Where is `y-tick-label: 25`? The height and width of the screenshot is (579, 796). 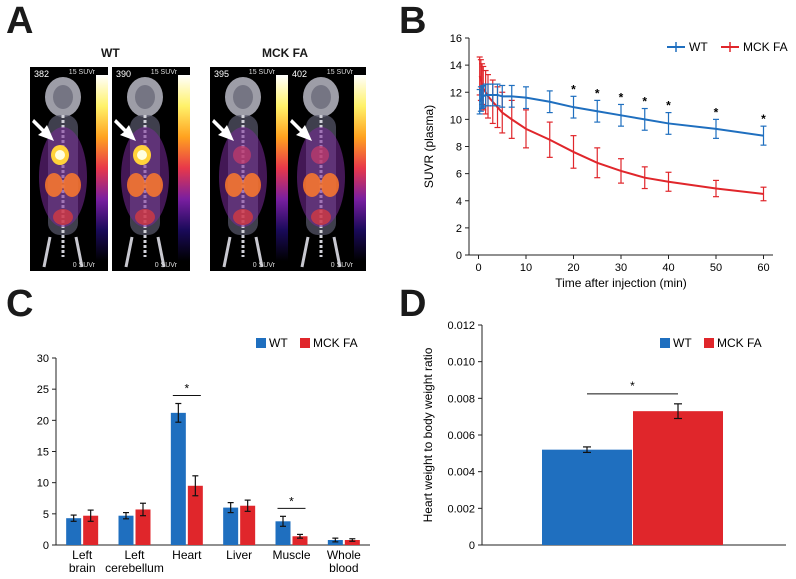
y-tick-label: 25 is located at coordinates (43, 390).